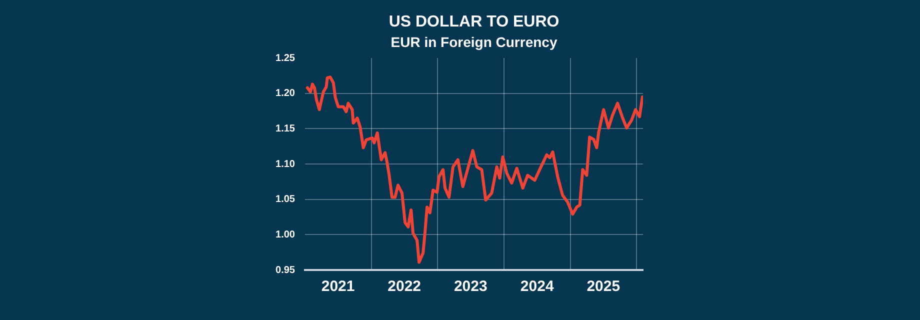  Describe the element at coordinates (286, 94) in the screenshot. I see `y-tick-label: 1.20` at that location.